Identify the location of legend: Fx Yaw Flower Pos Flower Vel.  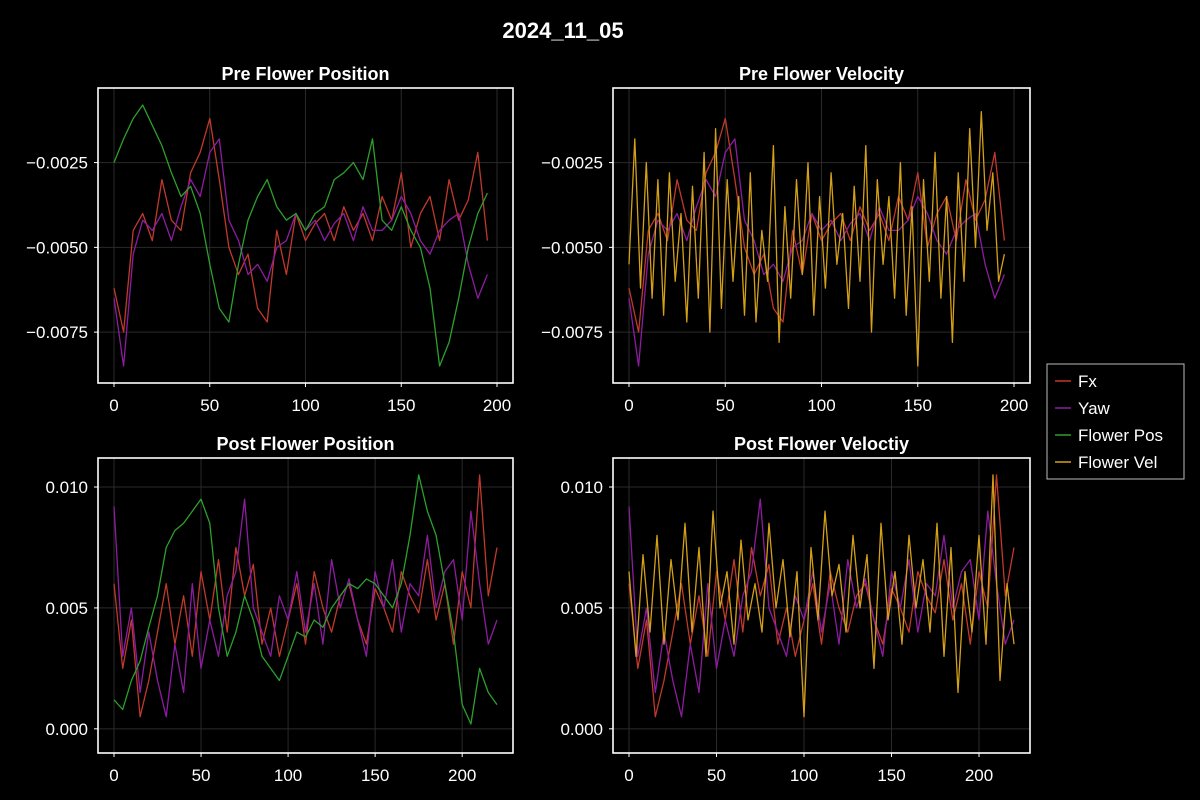
(1115, 421).